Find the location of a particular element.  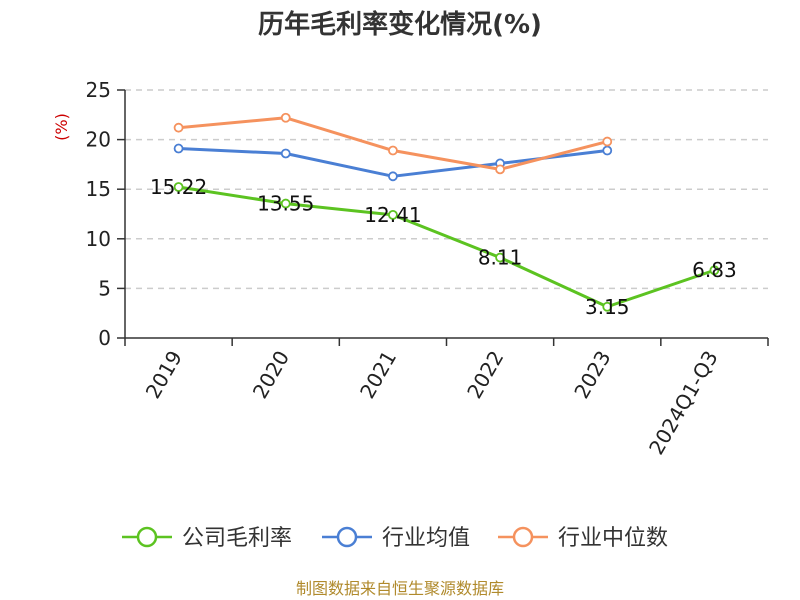

data-point-行业中位数-2023 is located at coordinates (607, 141).